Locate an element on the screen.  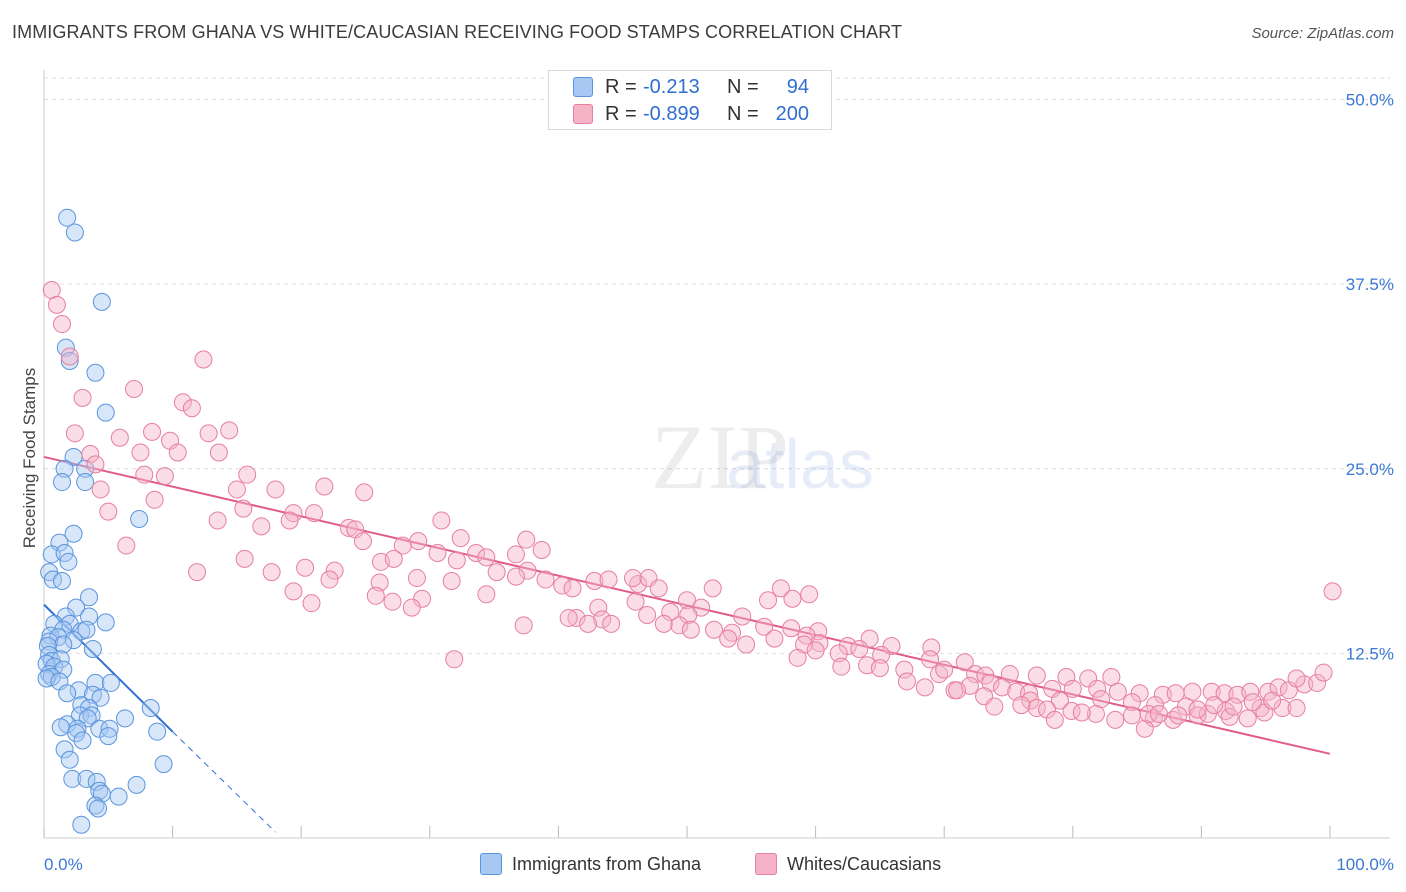
legend-row-whites: R = -0.899 N = 200 is located at coordinates (691, 114).